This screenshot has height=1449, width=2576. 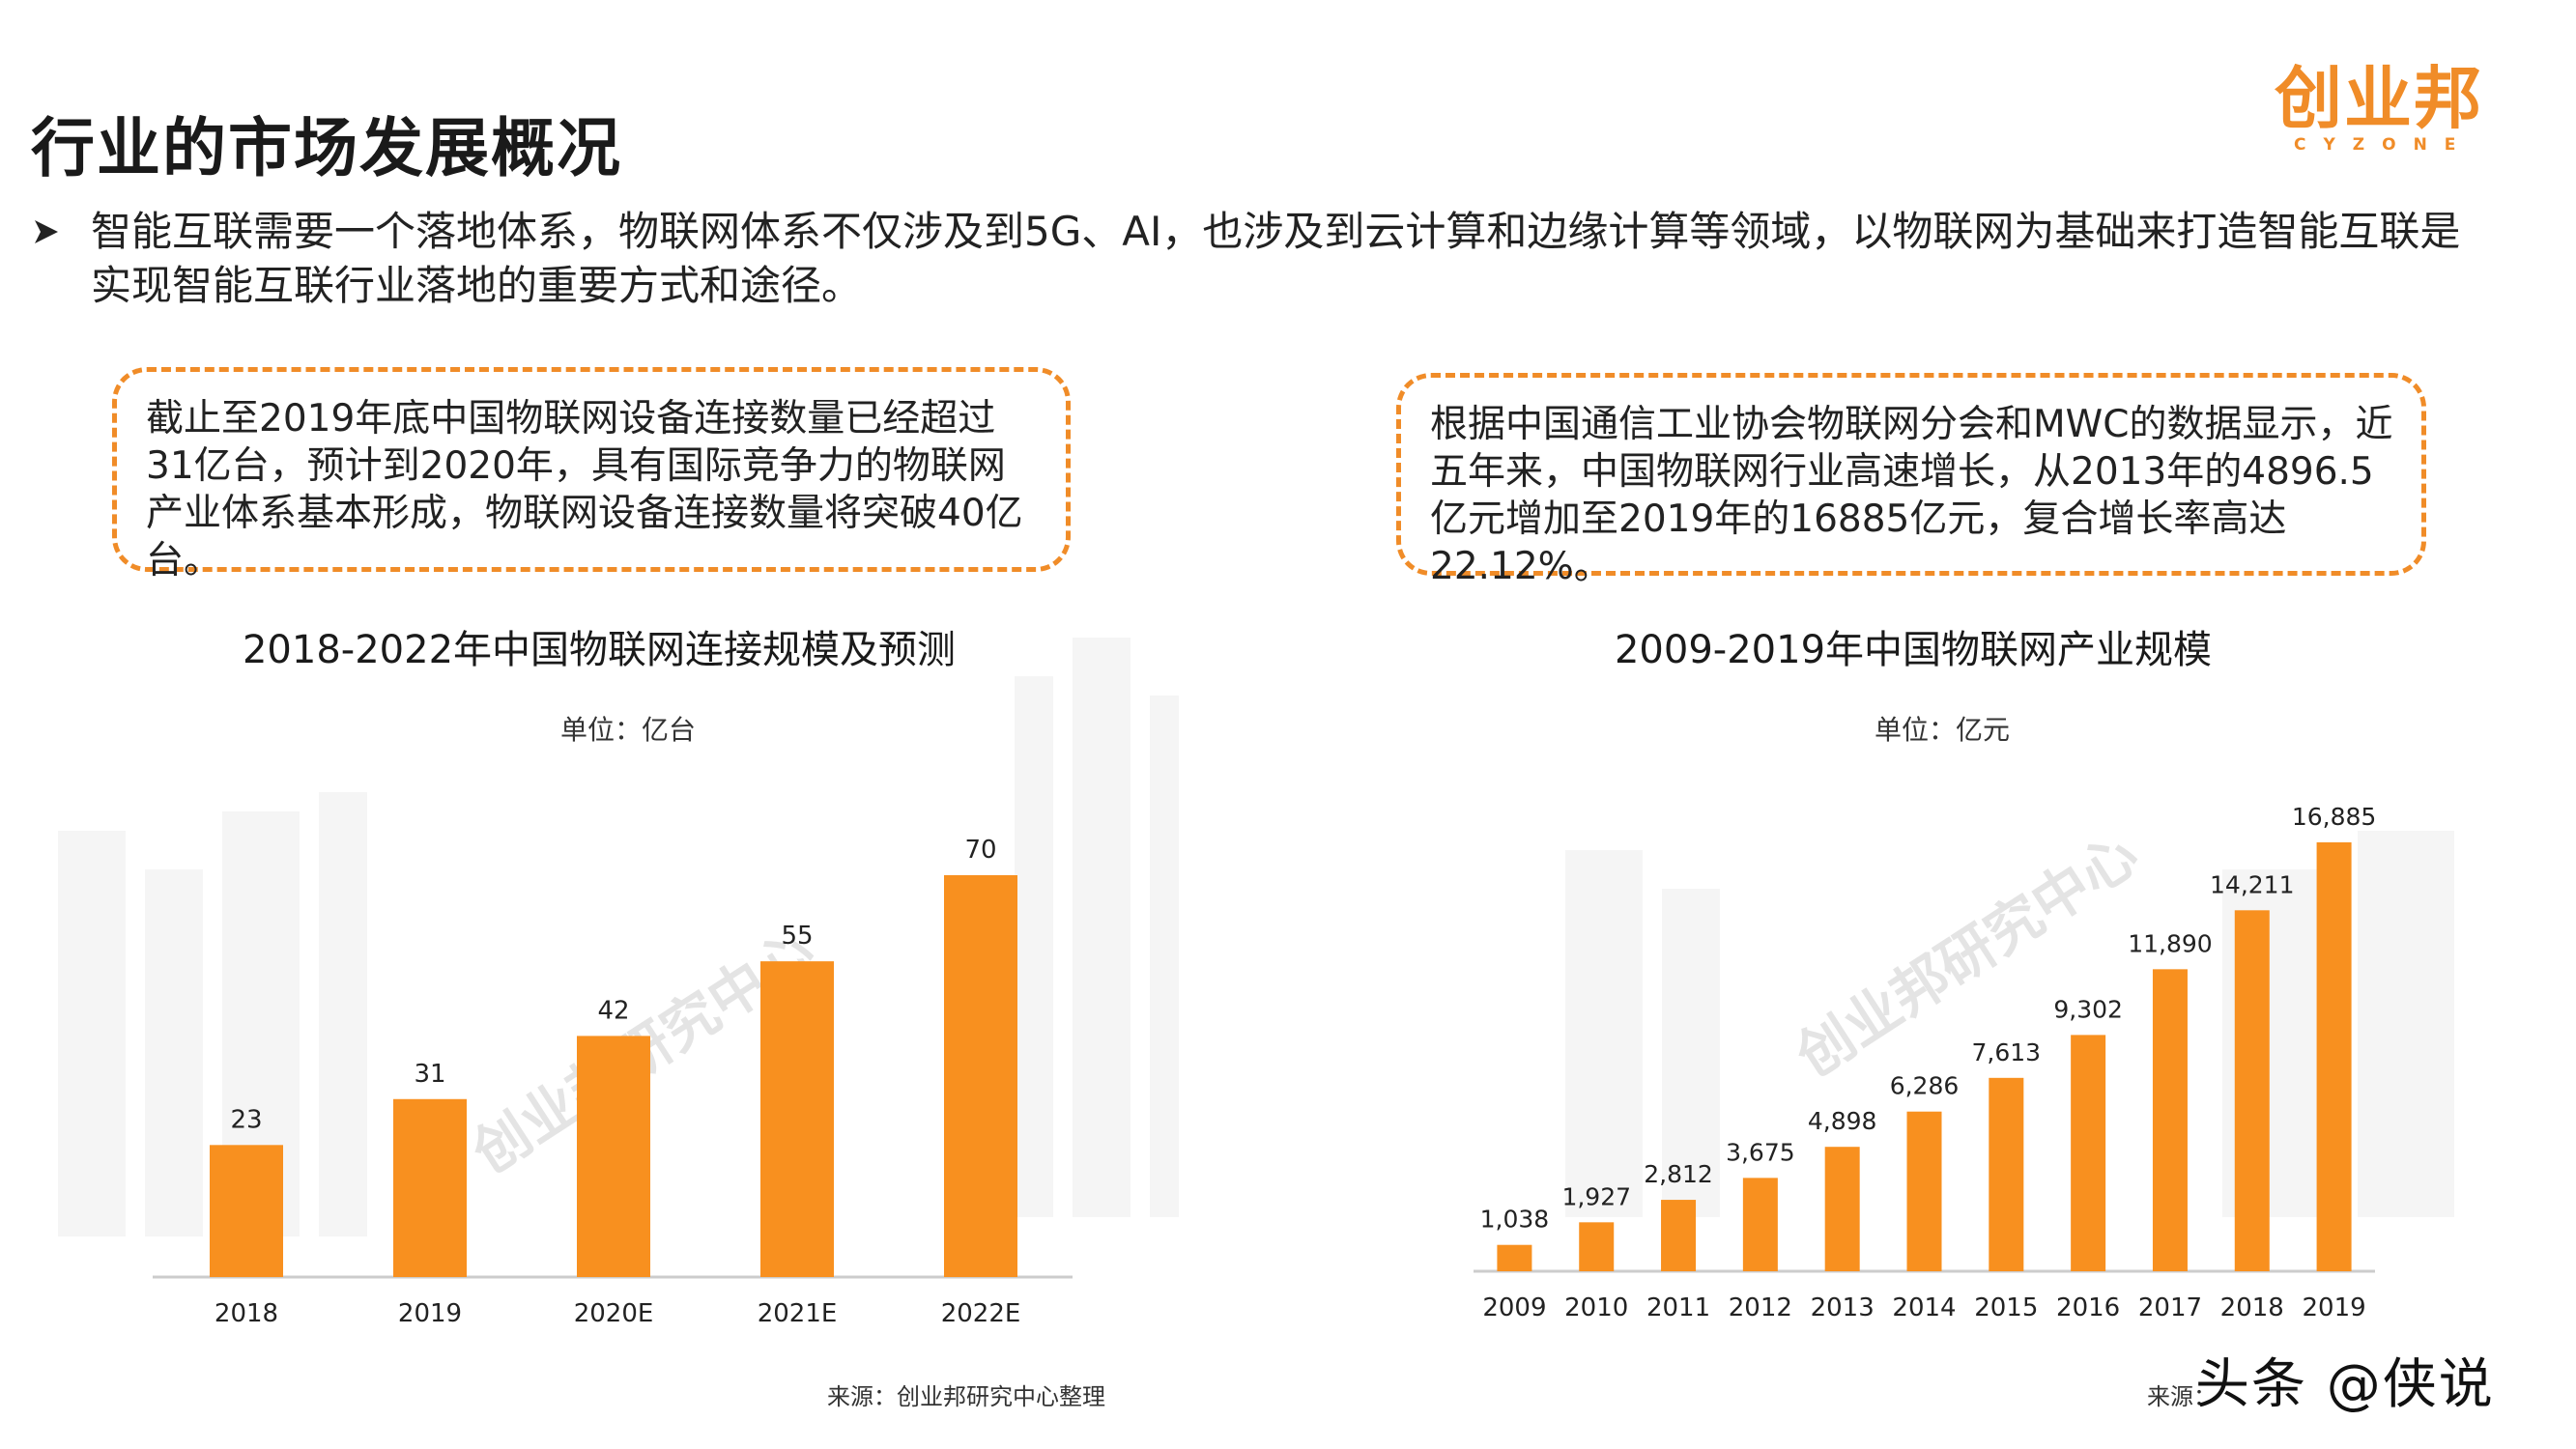 What do you see at coordinates (246, 1119) in the screenshot?
I see `chart-0-value-label: 23` at bounding box center [246, 1119].